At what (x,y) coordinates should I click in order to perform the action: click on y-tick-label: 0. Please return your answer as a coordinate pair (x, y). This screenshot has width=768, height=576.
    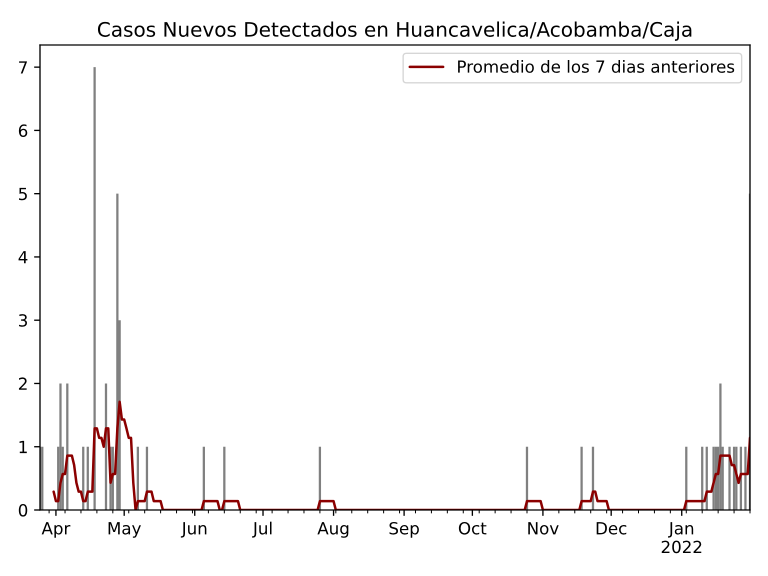
    Looking at the image, I should click on (23, 510).